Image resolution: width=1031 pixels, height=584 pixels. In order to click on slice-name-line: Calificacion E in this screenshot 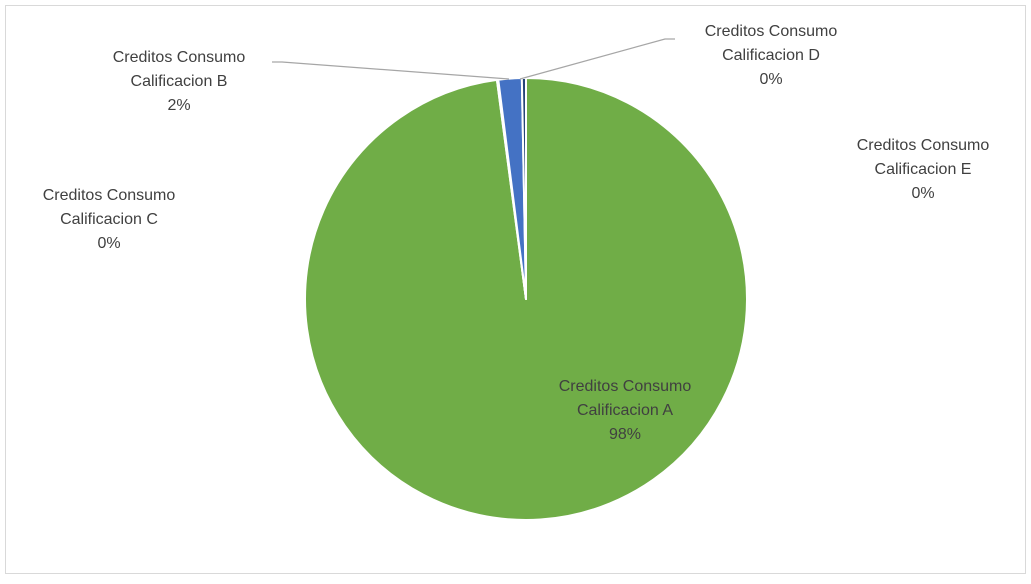, I will do `click(923, 169)`.